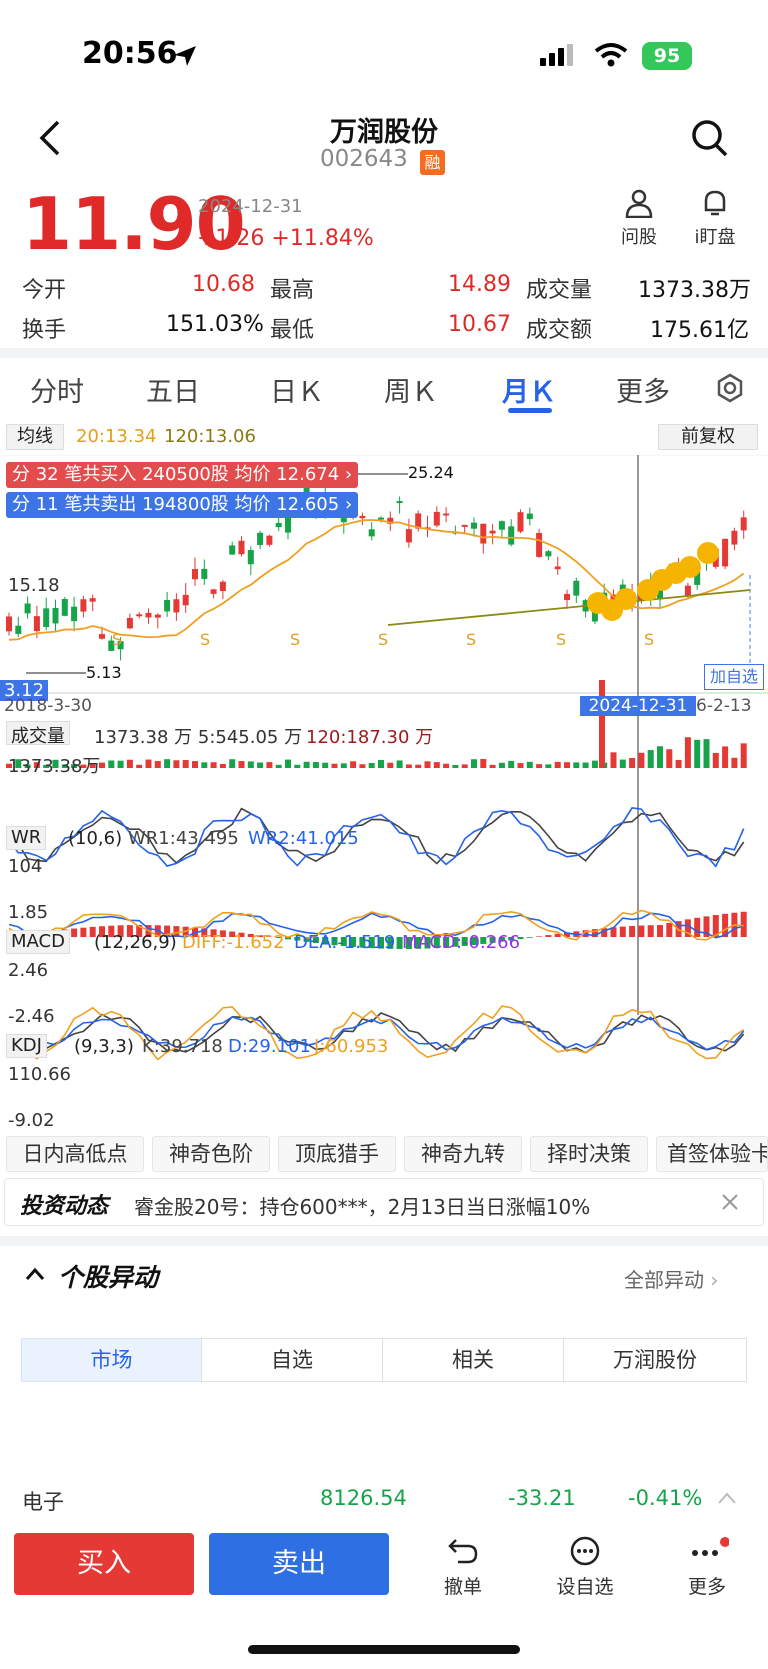  I want to click on news-banner, so click(384, 1202).